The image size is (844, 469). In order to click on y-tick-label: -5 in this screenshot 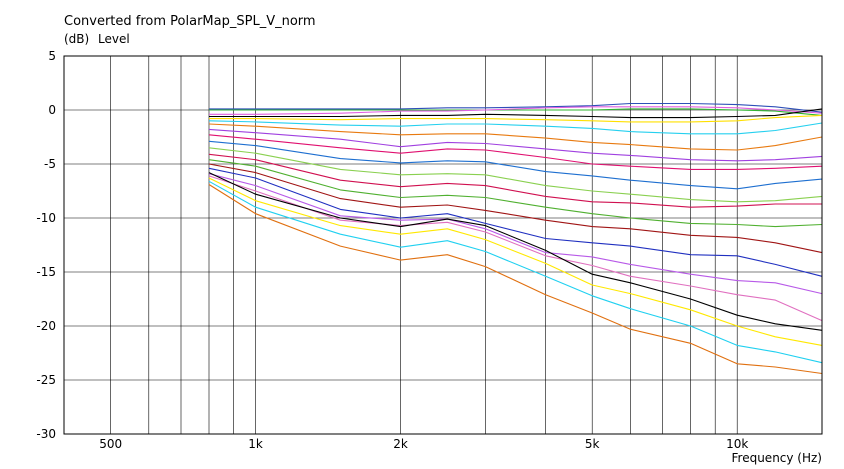, I will do `click(50, 164)`.